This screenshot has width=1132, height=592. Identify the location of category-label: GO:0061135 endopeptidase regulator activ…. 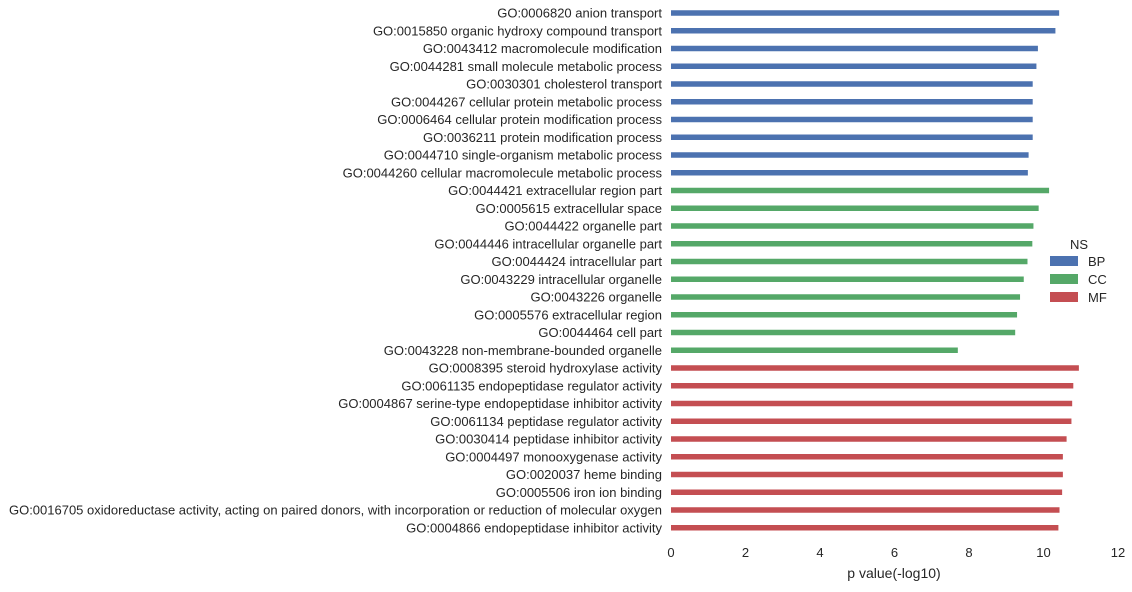
(531, 385).